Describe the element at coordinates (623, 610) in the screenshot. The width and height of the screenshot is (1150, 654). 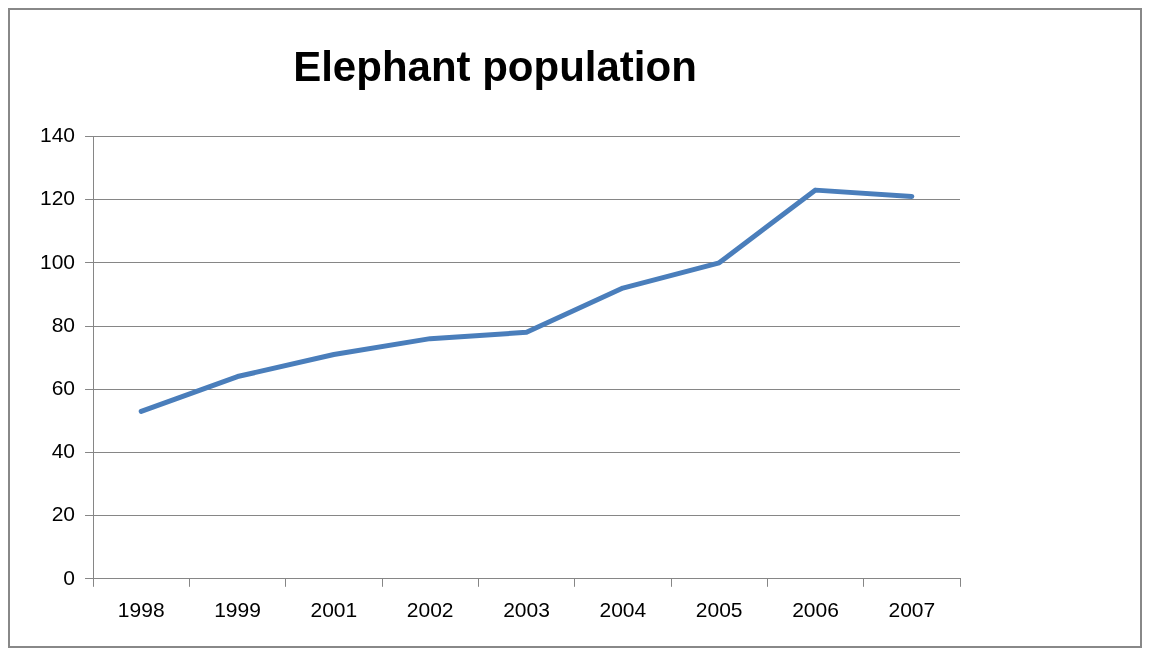
I see `x-tick-label: 2004` at that location.